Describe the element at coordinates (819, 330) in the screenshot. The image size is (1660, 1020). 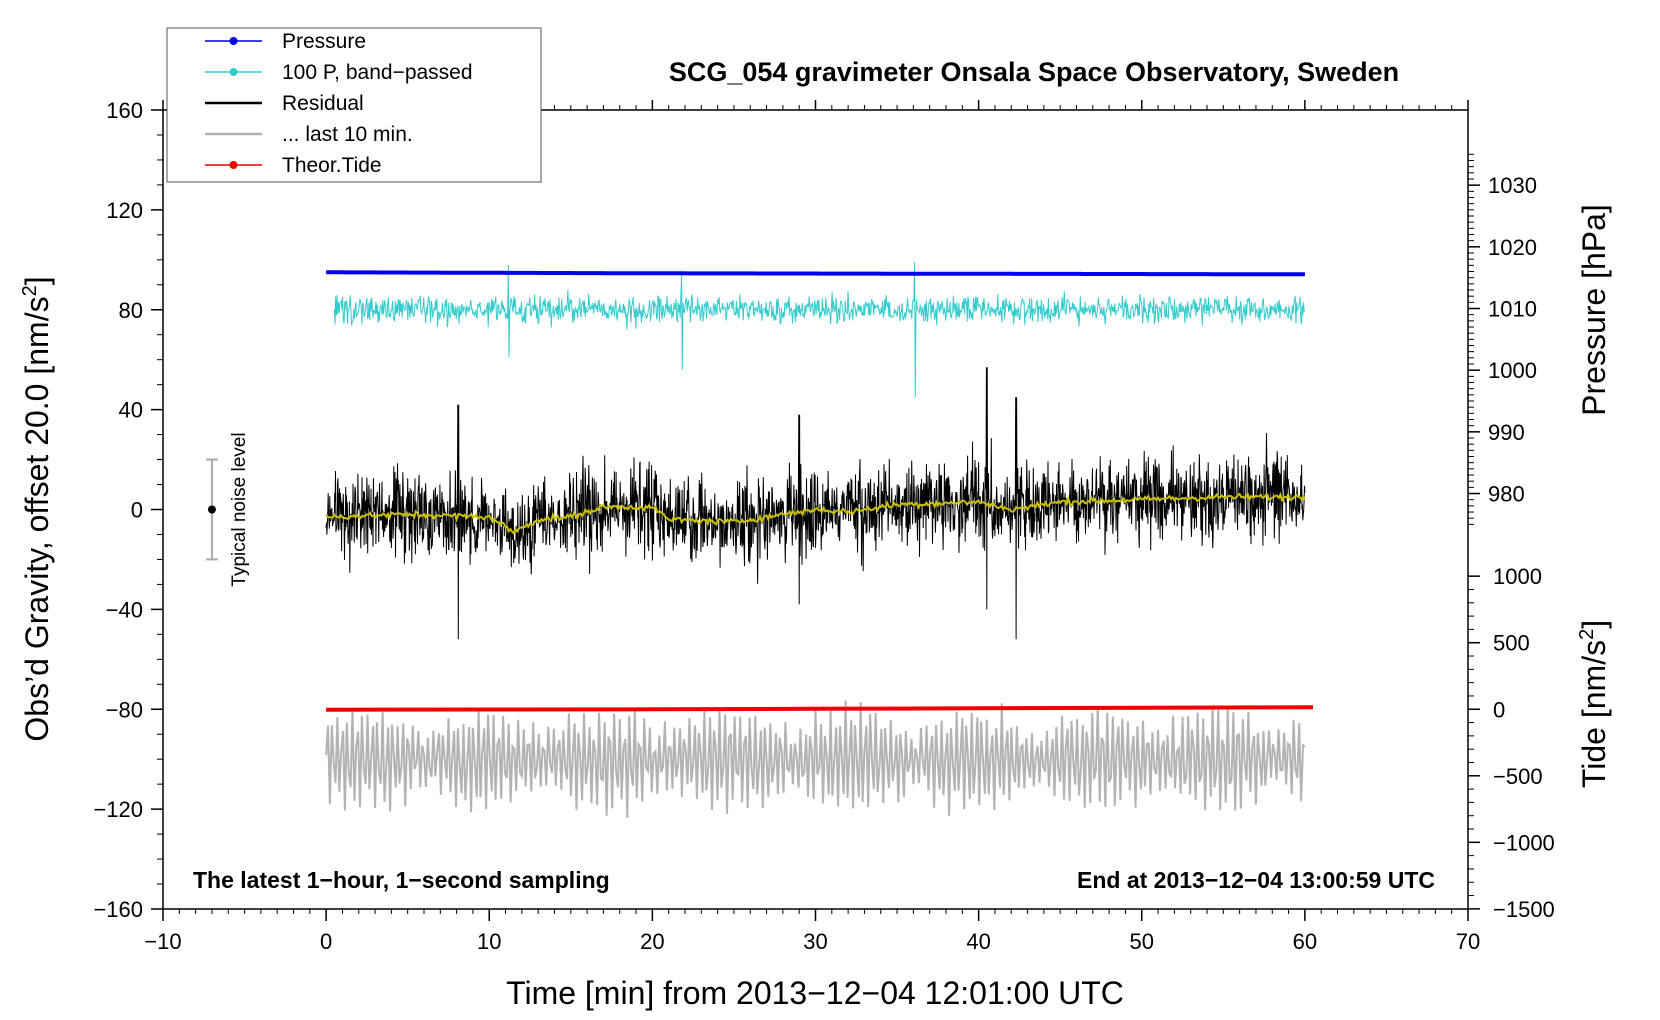
I see `series-band-passed` at that location.